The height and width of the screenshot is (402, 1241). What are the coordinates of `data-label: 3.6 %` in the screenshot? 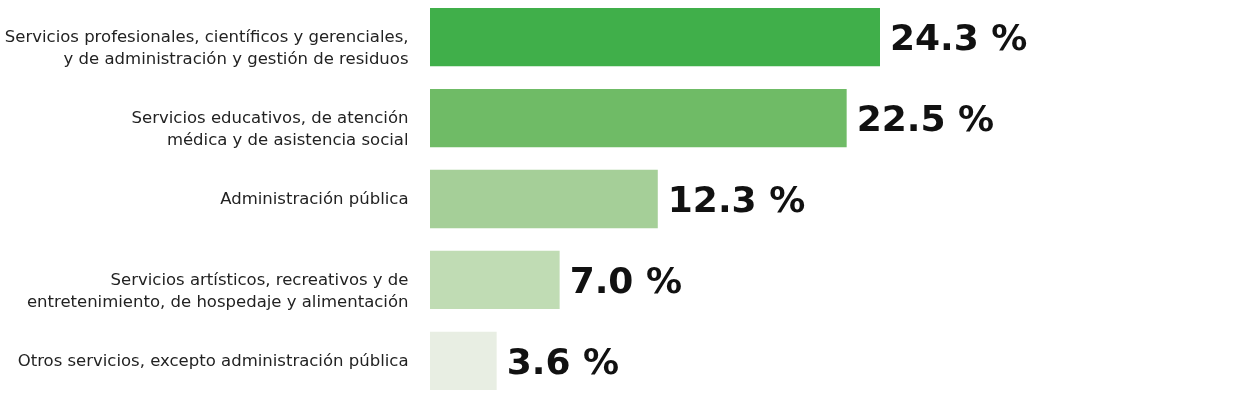 It's located at (563, 361).